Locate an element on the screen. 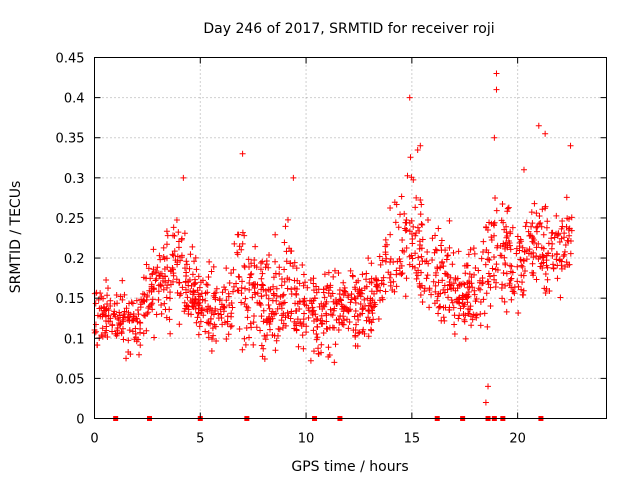 The height and width of the screenshot is (480, 640). y-tick-labels: 0 0.05 0.1 0.15 0.2 0.25 0.3 0.35 0.4 0.45 is located at coordinates (70, 240).